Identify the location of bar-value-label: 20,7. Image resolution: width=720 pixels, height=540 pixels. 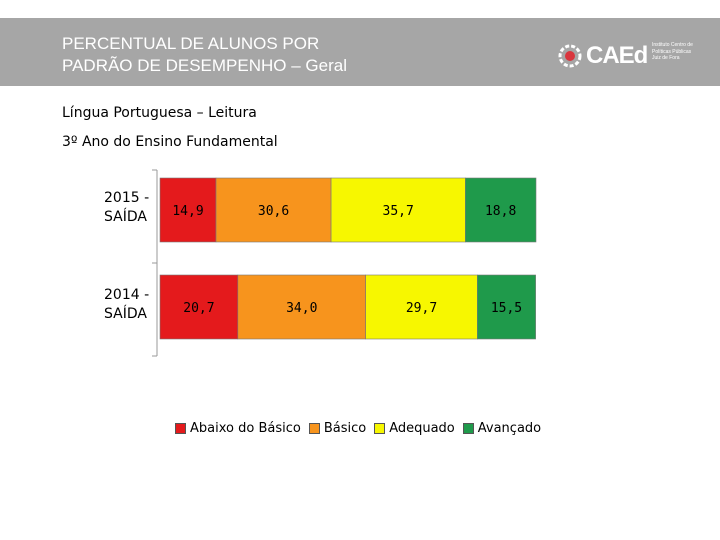
(198, 308).